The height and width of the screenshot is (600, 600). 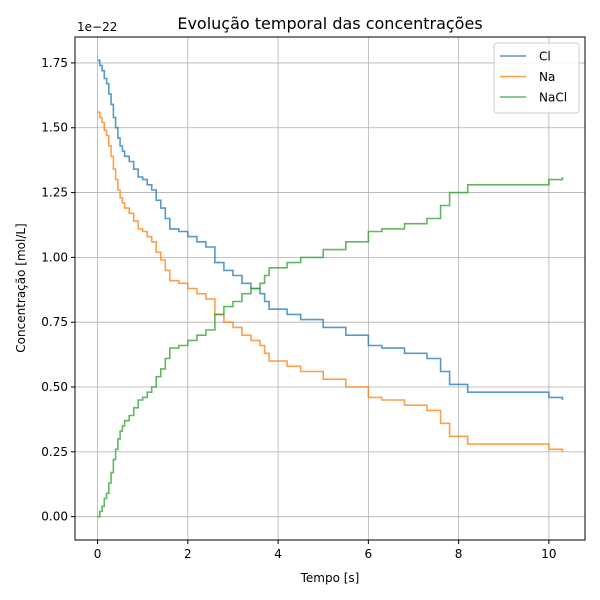 What do you see at coordinates (54, 63) in the screenshot?
I see `y-tick-label: 1.75` at bounding box center [54, 63].